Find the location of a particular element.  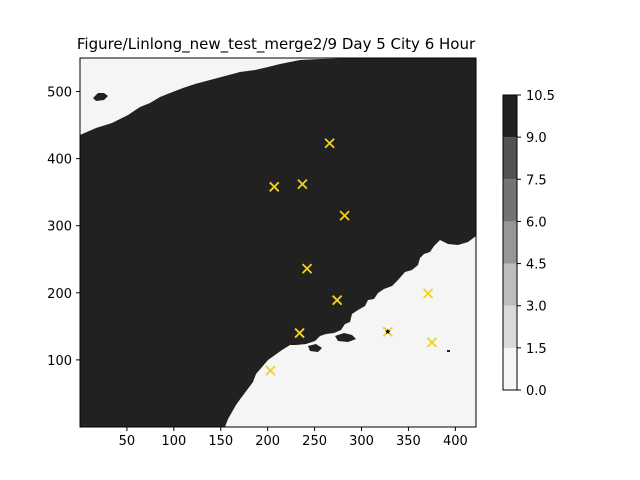

y-tick-label: 100 is located at coordinates (59, 361).